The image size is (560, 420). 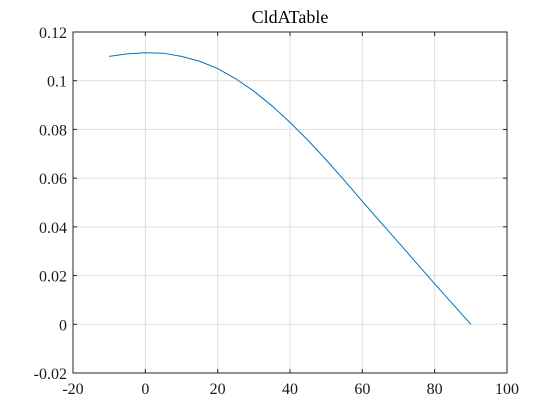 I want to click on y-tick-label: 0.08, so click(x=53, y=130).